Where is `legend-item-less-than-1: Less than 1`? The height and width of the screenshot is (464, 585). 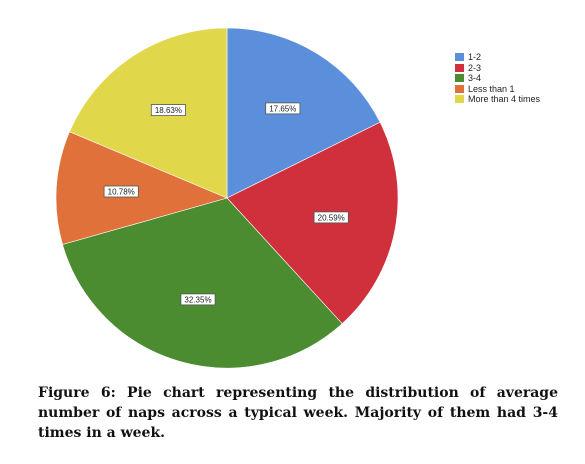
legend-item-less-than-1: Less than 1 is located at coordinates (497, 89).